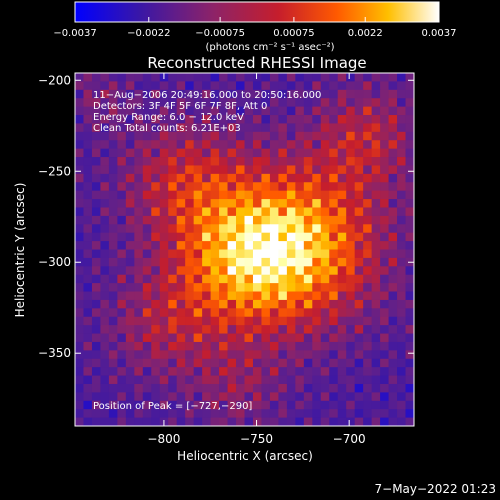 The width and height of the screenshot is (500, 500). Describe the element at coordinates (20, 250) in the screenshot. I see `y-axis-label: Heliocentric Y (arcsec)` at that location.